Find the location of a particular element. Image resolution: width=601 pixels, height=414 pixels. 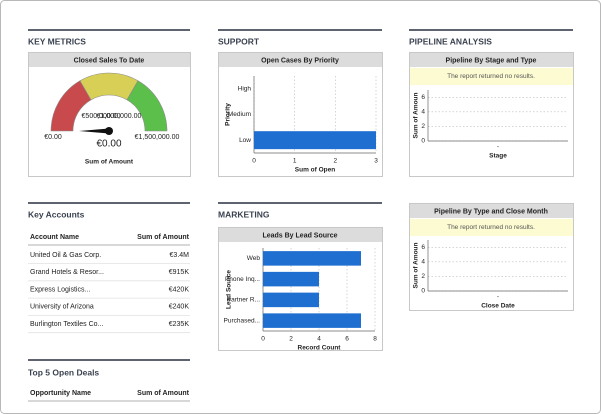

section-heading: KEY METRICS is located at coordinates (57, 41).